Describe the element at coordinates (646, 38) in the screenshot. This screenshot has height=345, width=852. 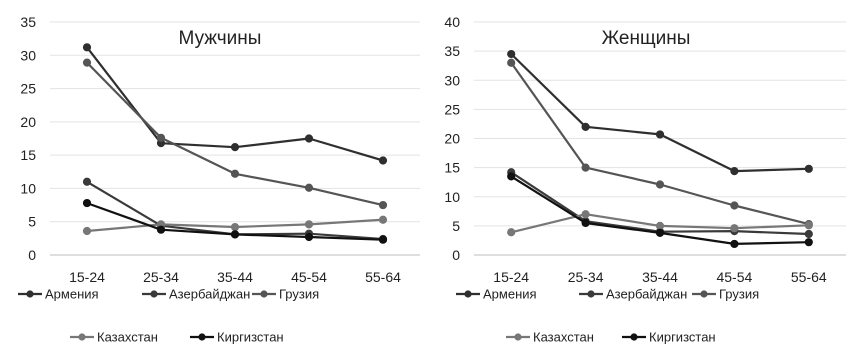
I see `chart-title: Женщины` at that location.